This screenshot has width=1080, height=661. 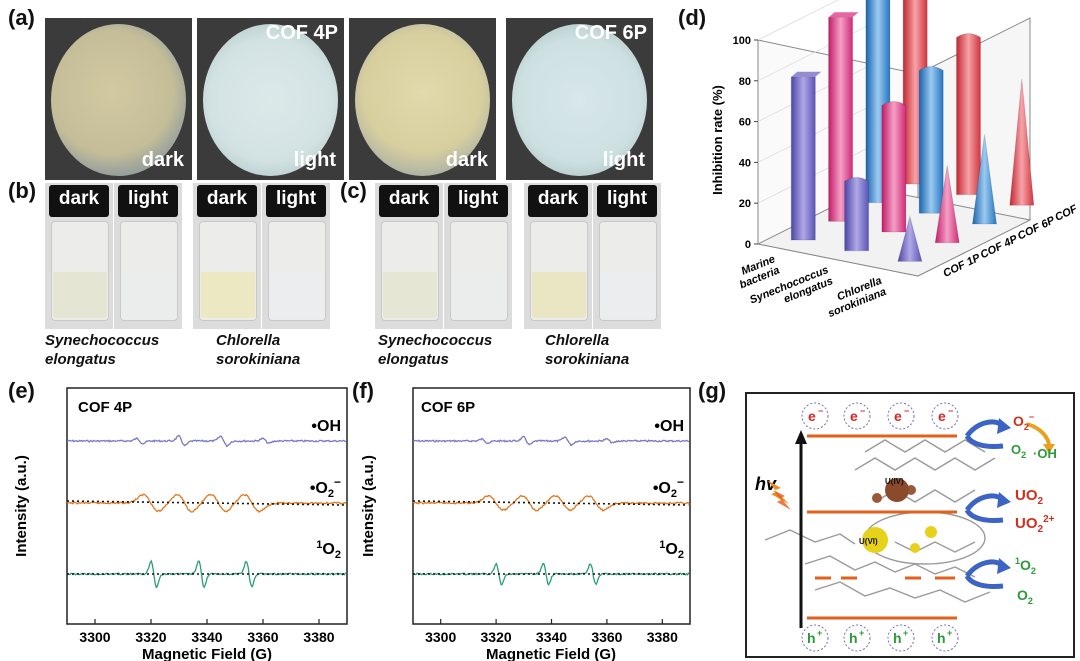 I want to click on petri-dish-1: dark, so click(x=118, y=99).